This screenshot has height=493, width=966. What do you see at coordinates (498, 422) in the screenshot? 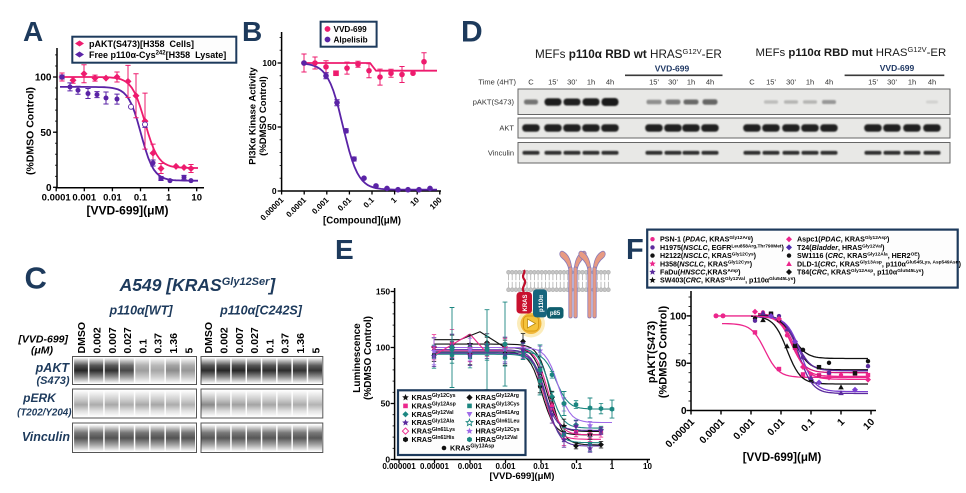
I see `svg-text: KRASGln61Leu` at bounding box center [498, 422].